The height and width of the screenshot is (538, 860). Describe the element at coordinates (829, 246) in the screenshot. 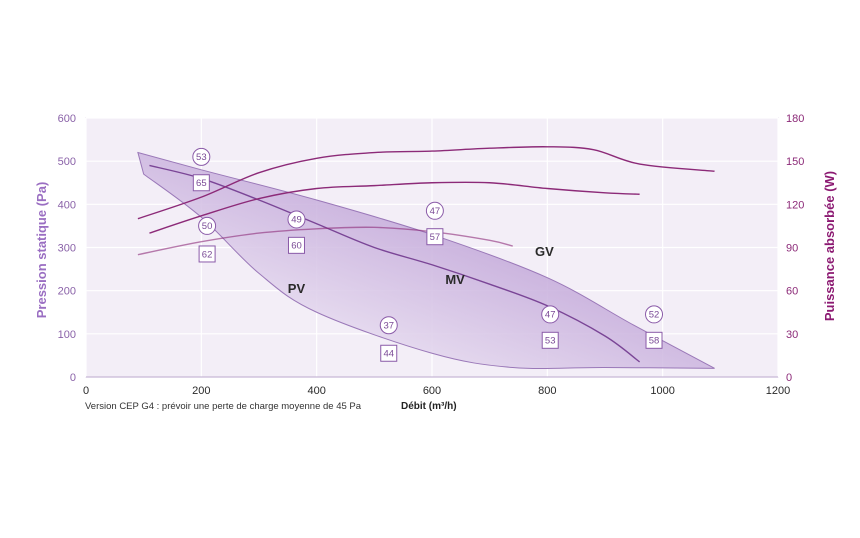

I see `right-axis-label: Puissance absorbée (W)` at that location.